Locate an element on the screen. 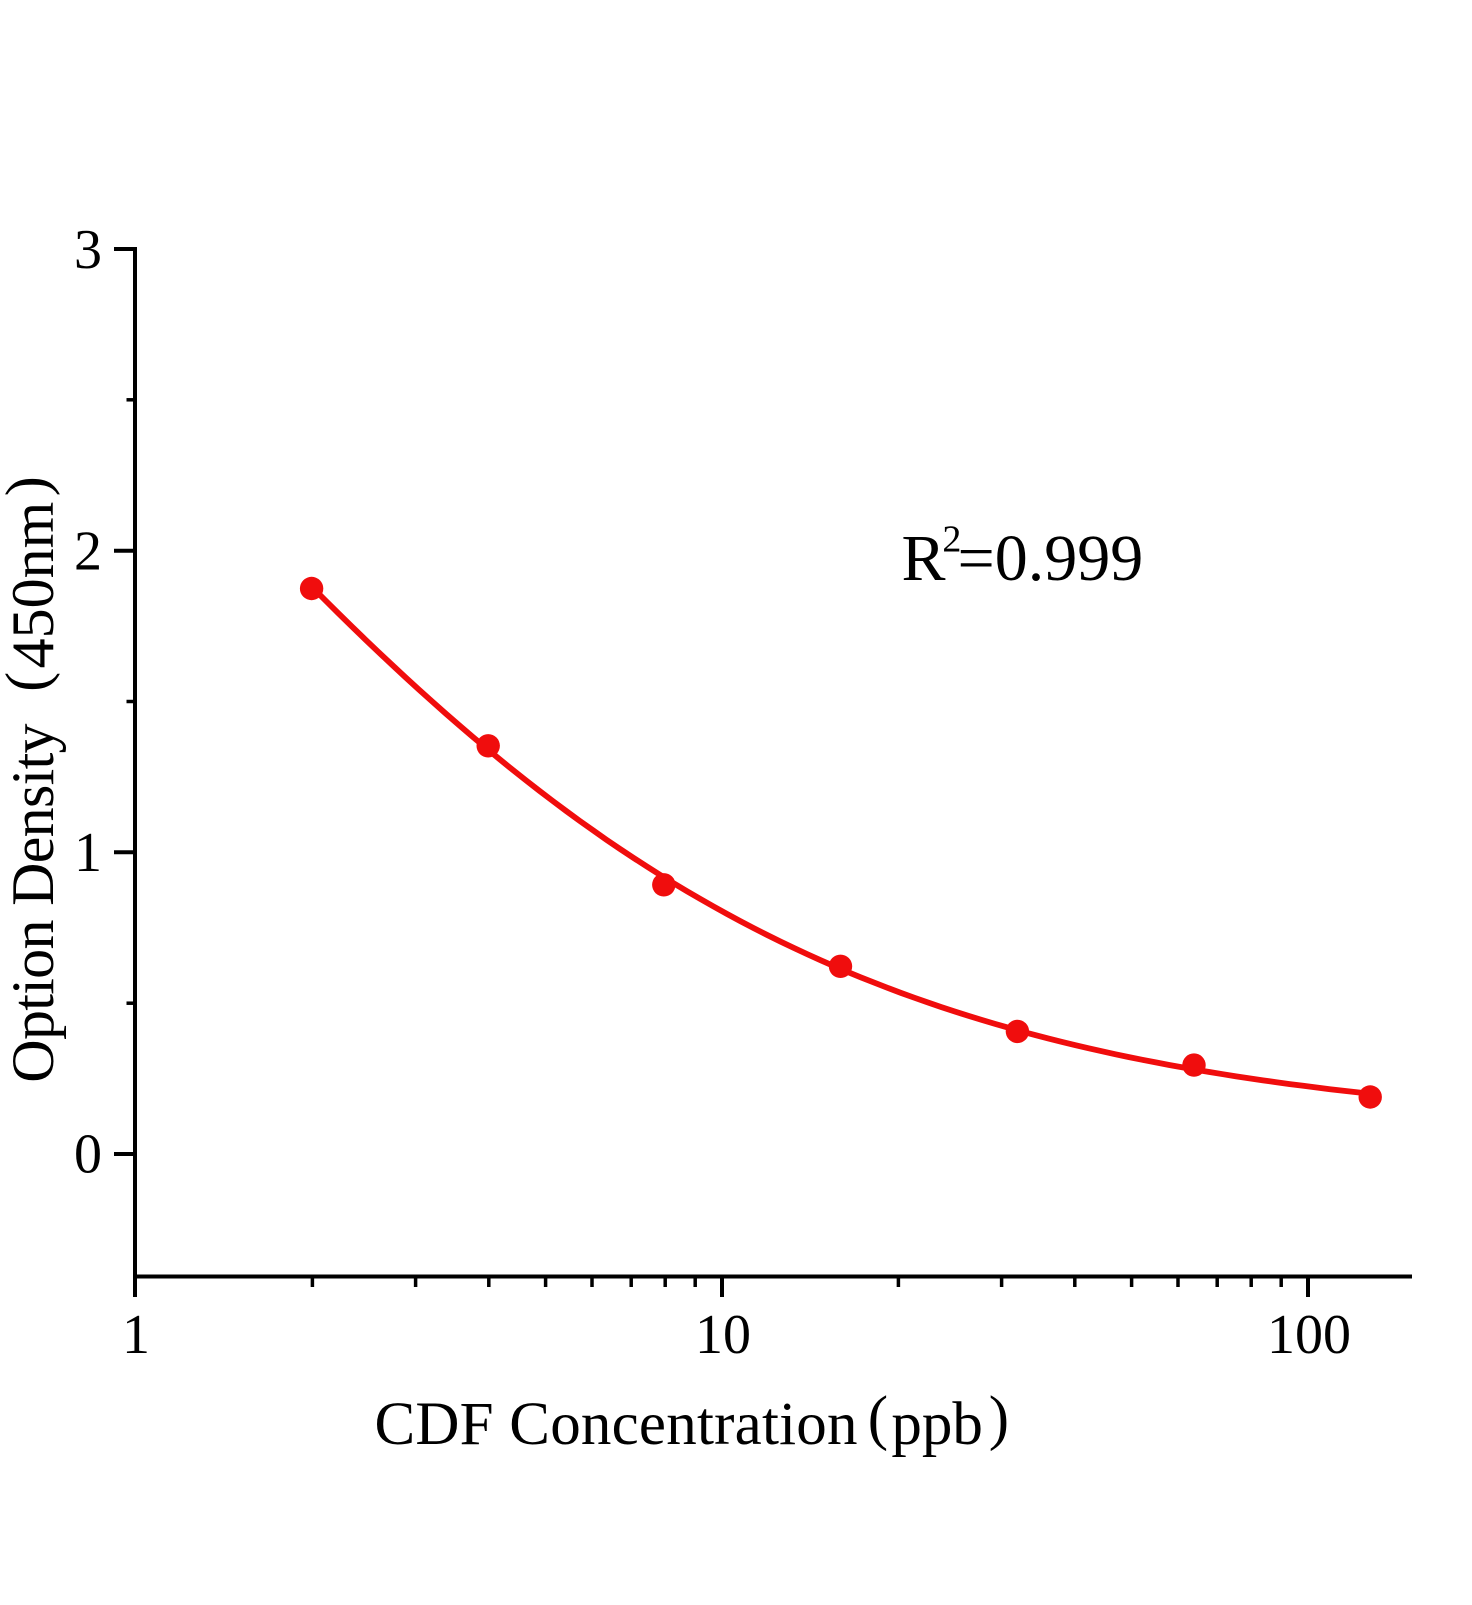 This screenshot has height=1605, width=1472. svg-text: 0 is located at coordinates (88, 1155).